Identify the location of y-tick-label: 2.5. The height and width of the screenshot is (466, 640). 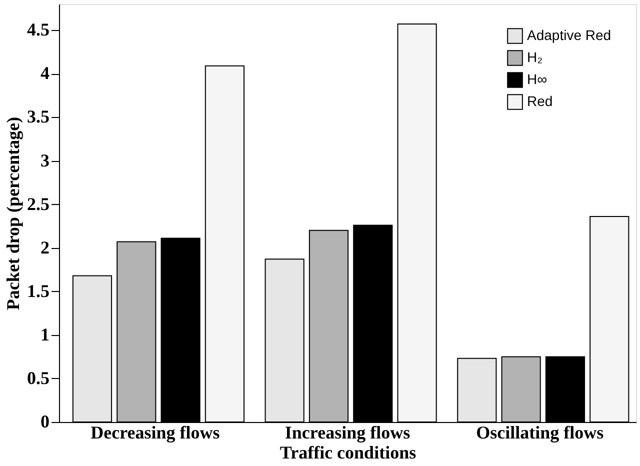
(38, 204).